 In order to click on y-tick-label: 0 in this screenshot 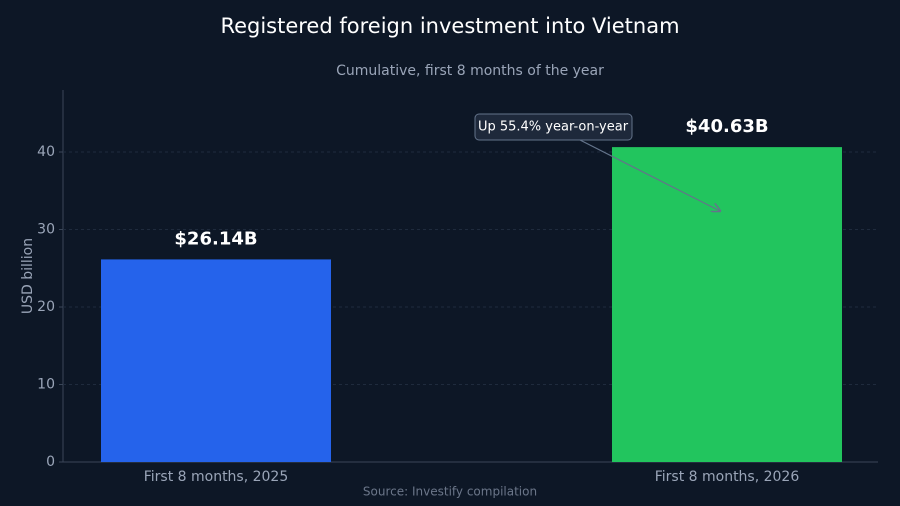, I will do `click(50, 462)`.